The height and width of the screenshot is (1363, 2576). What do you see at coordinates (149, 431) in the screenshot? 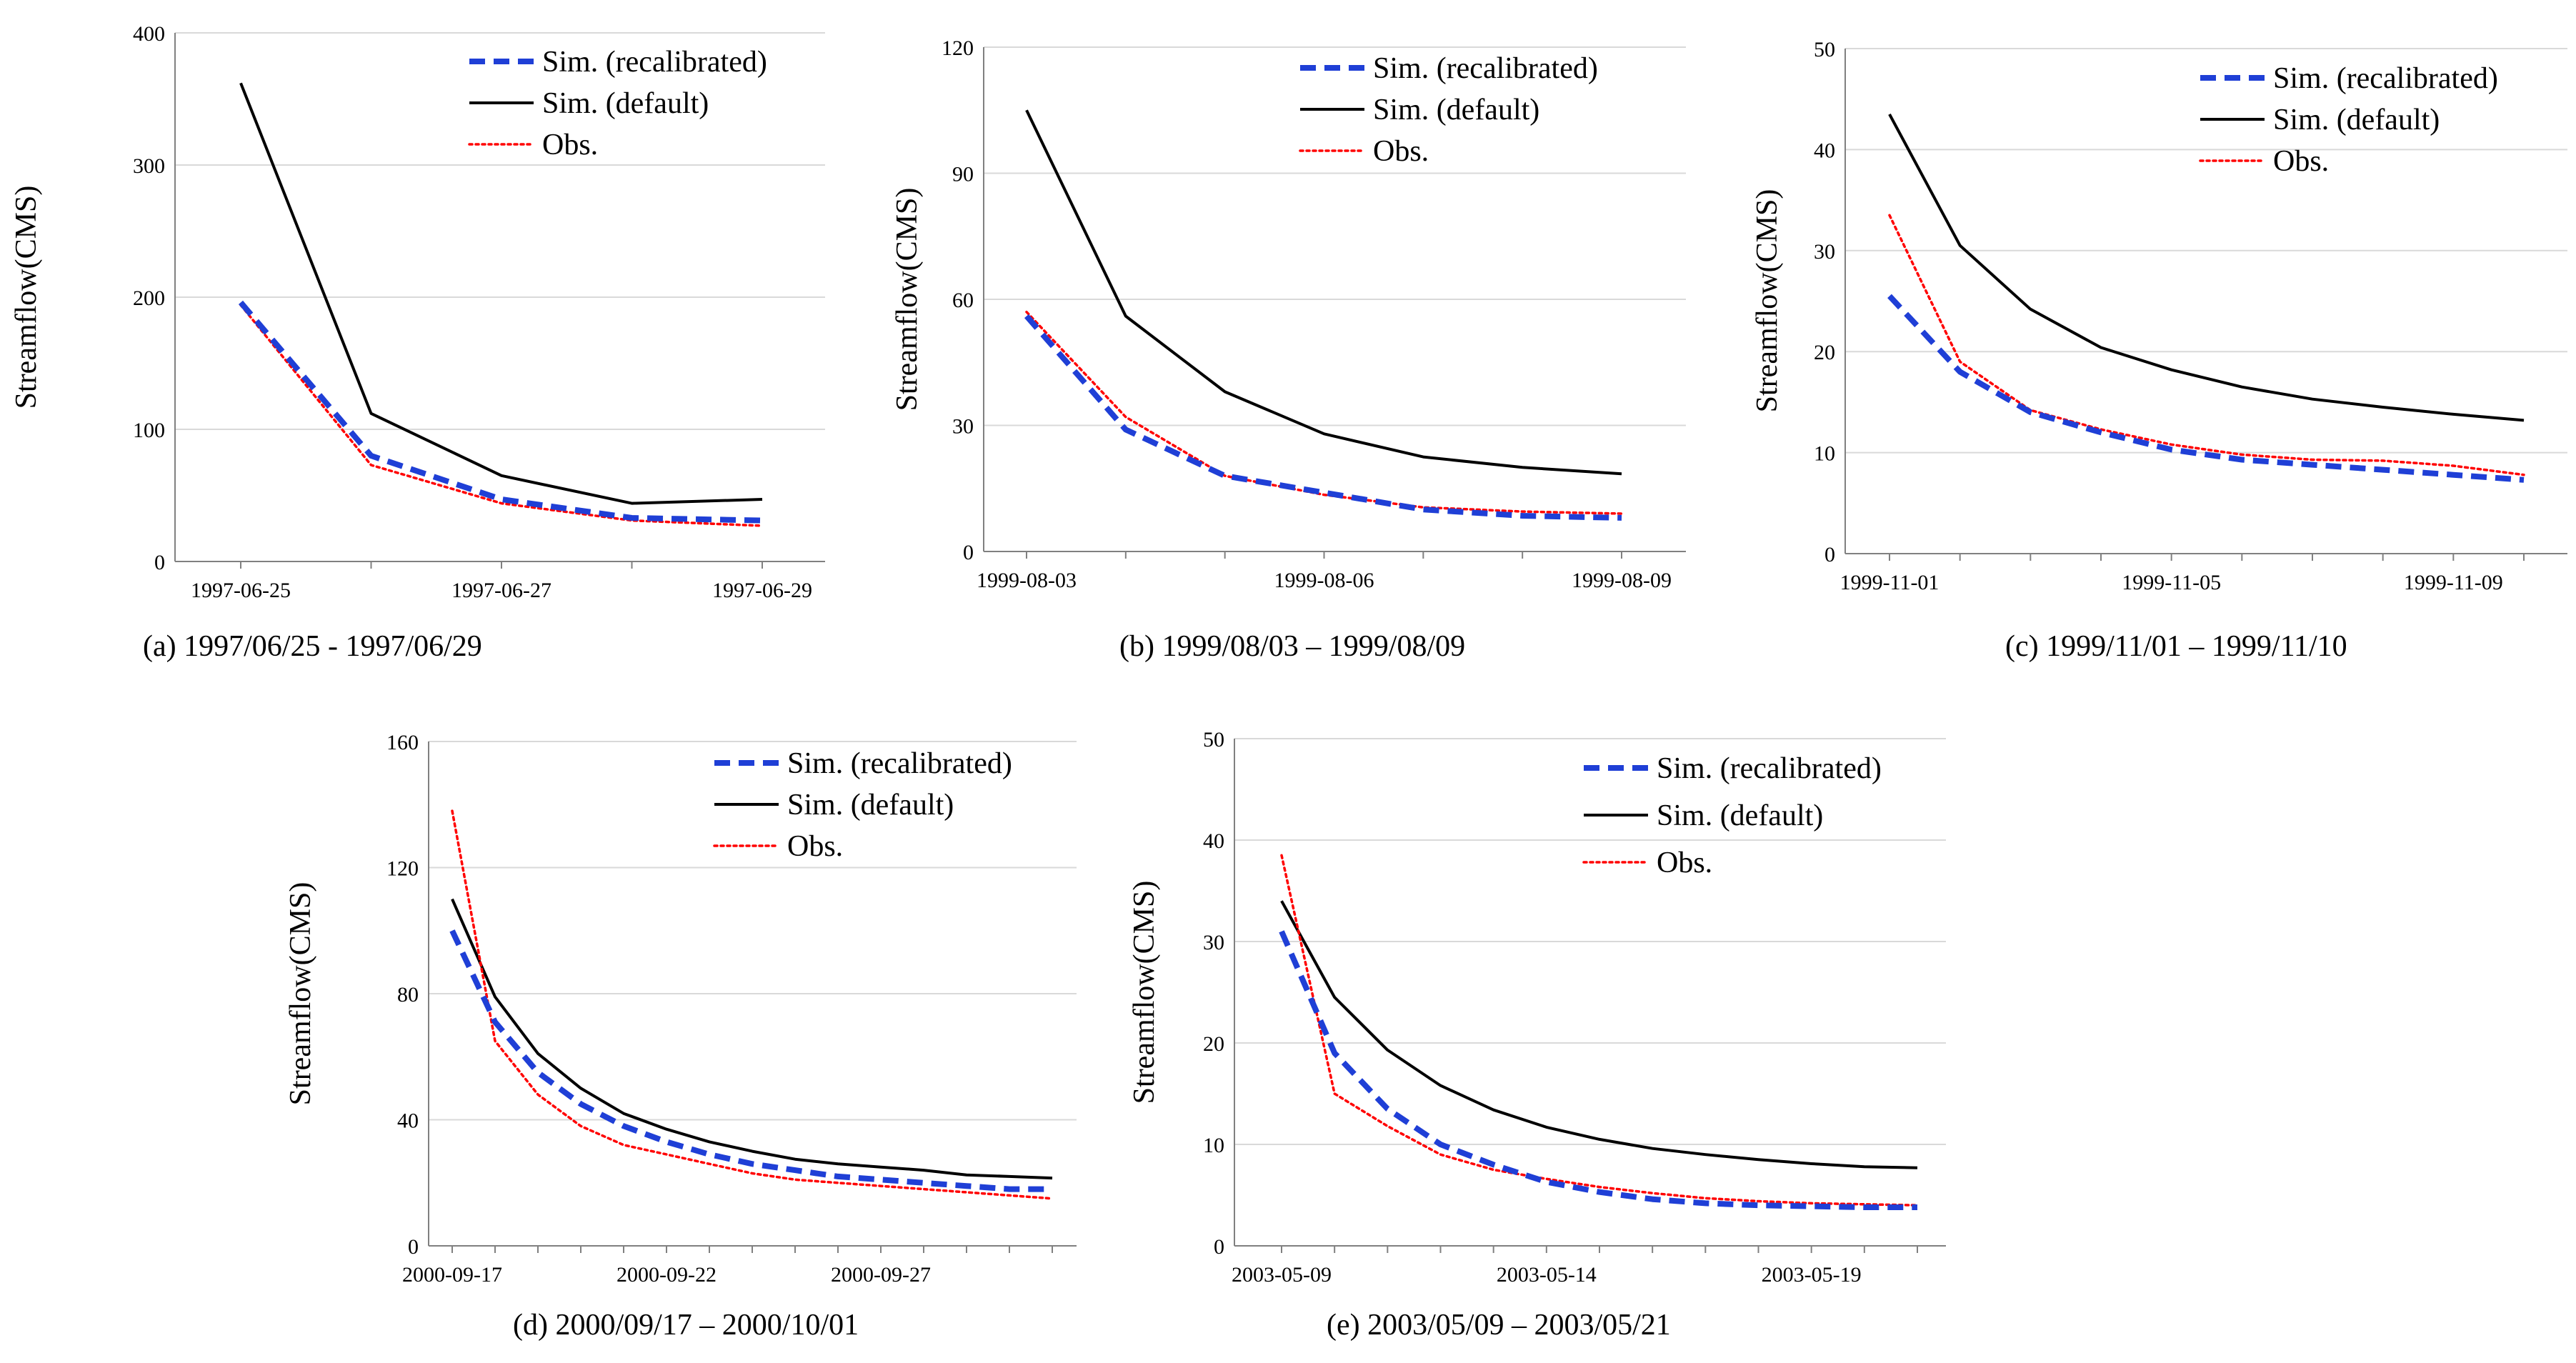
I see `y-tick-label: 100` at bounding box center [149, 431].